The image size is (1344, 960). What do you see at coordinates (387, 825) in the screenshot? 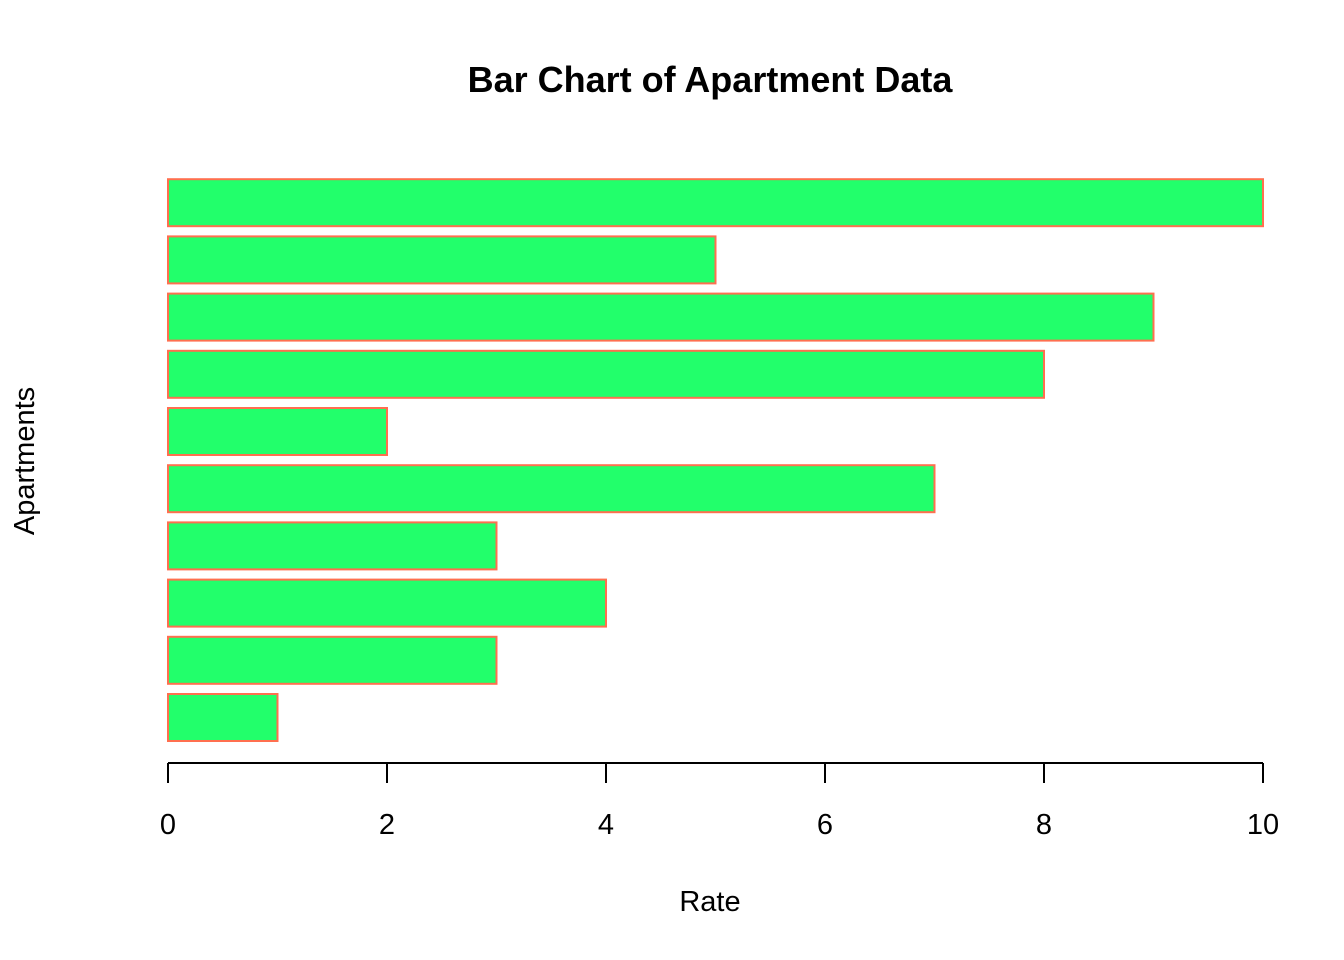
I see `x-tick-label: 2` at bounding box center [387, 825].